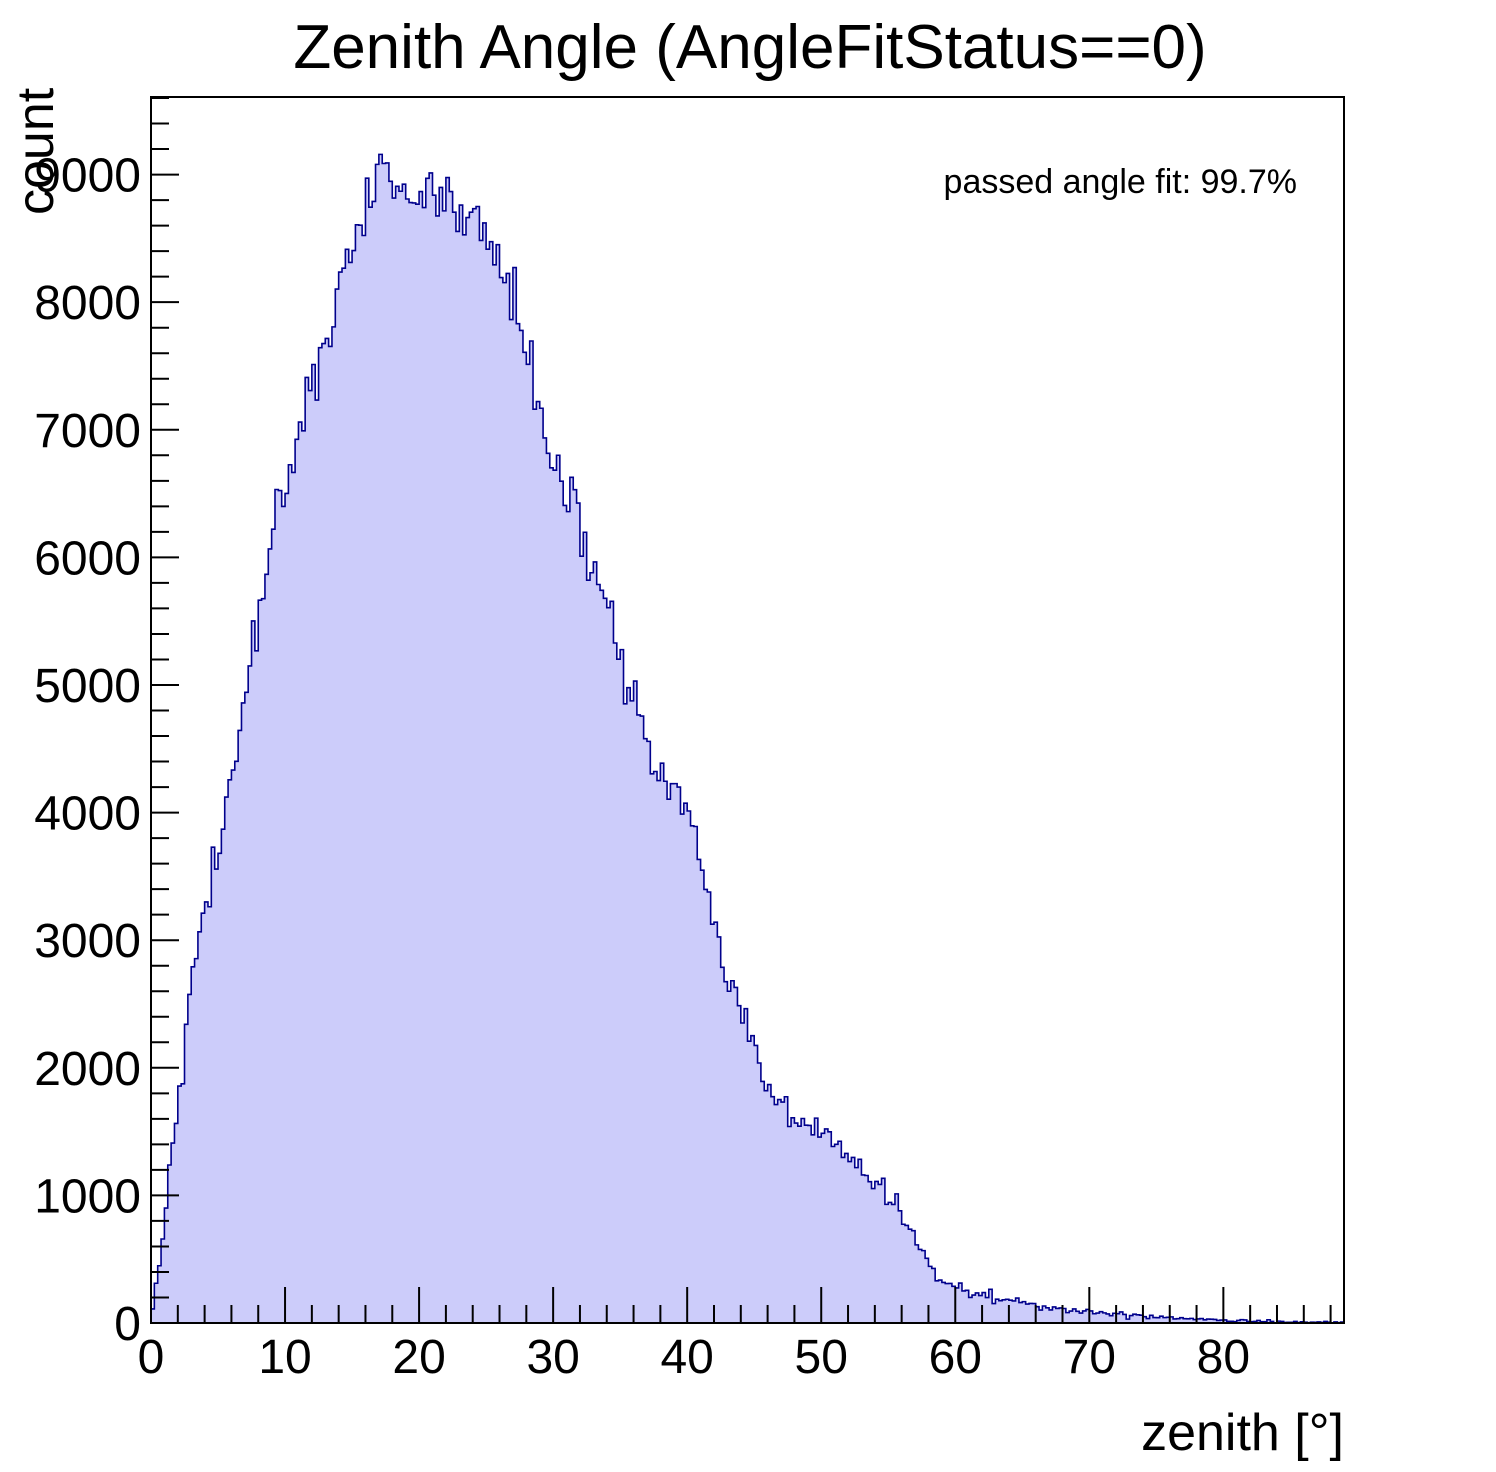 This screenshot has height=1472, width=1496. Describe the element at coordinates (955, 1357) in the screenshot. I see `x-tick-label: 60` at that location.